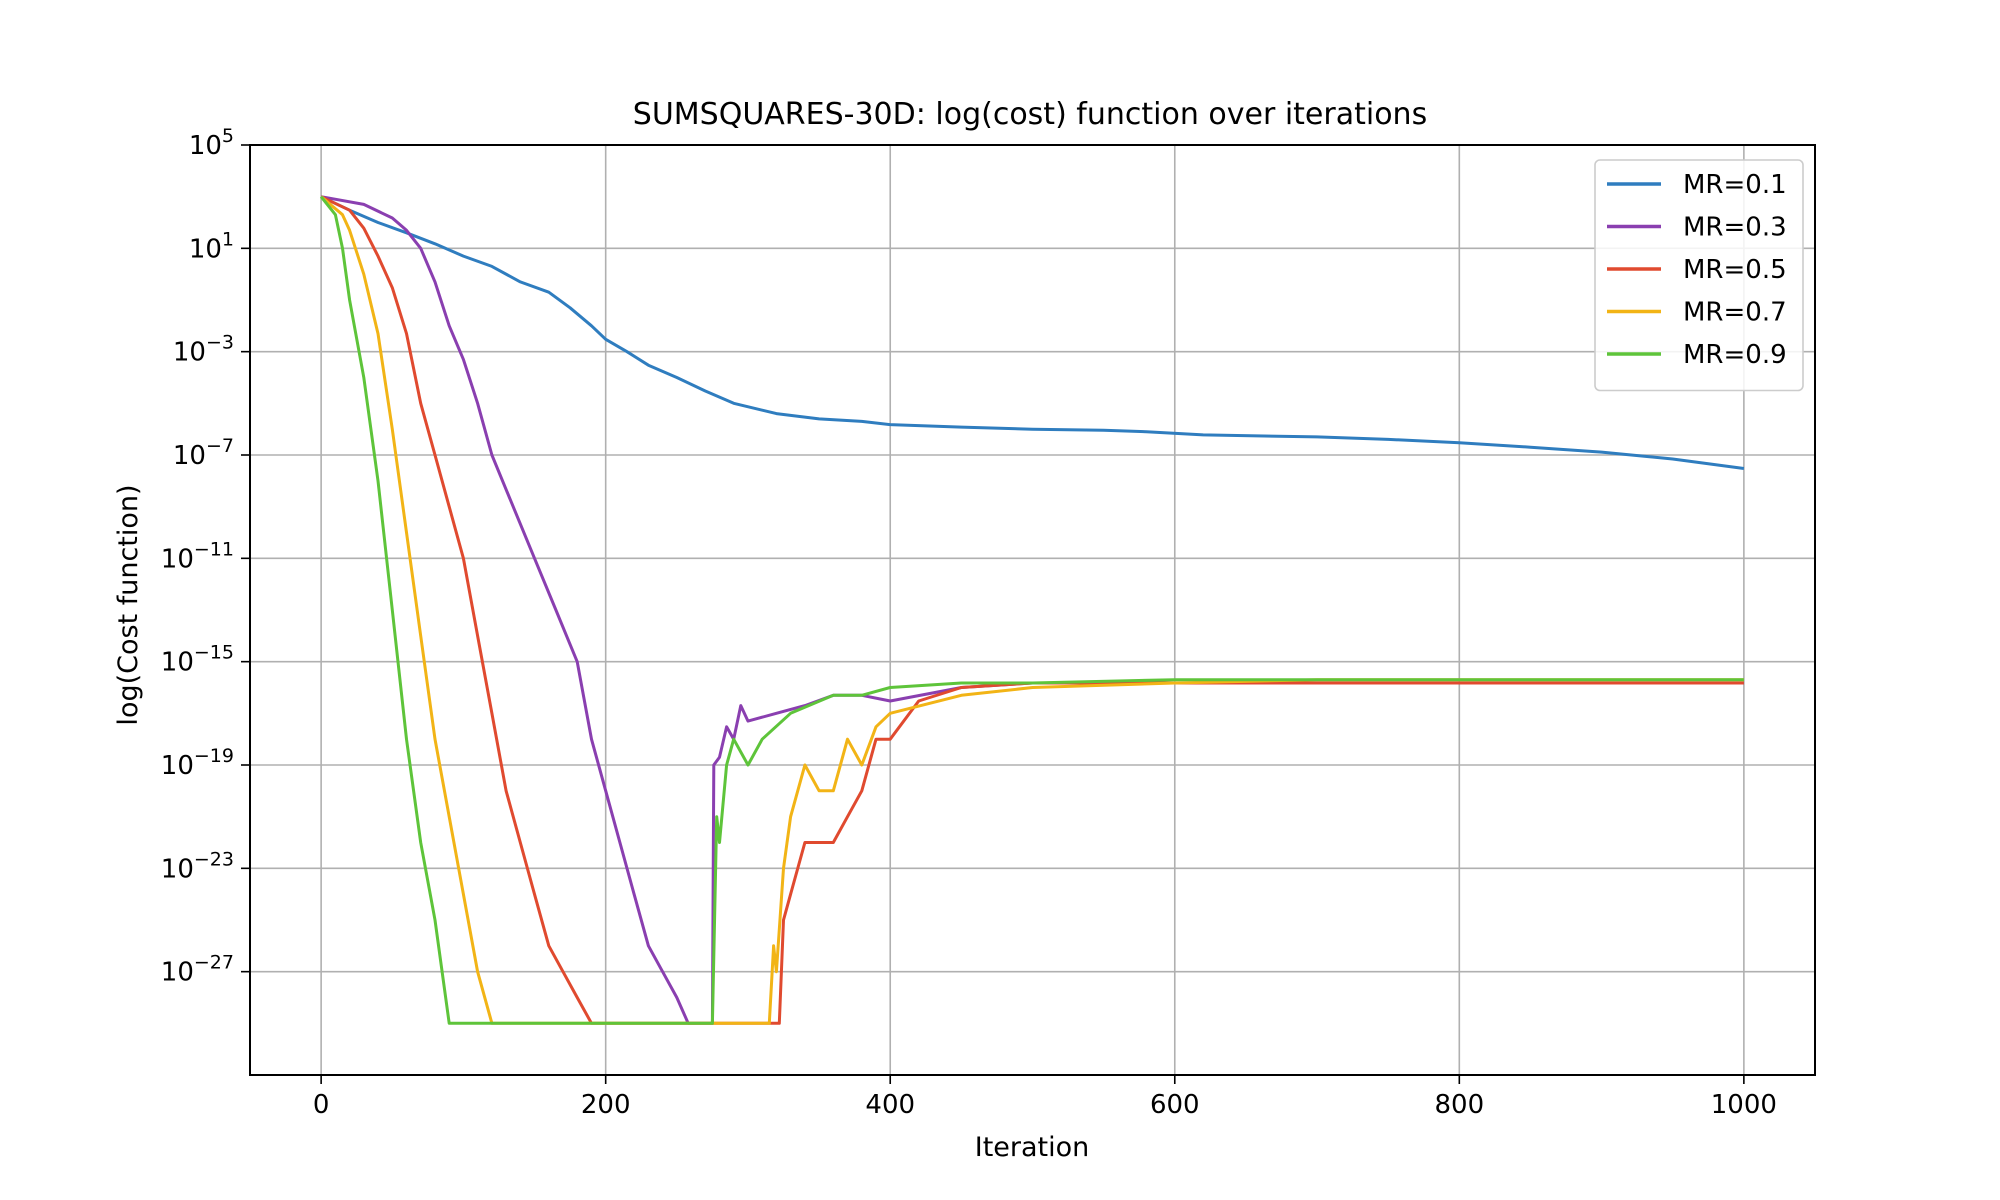 The image size is (2000, 1200). I want to click on legend-box, so click(1699, 275).